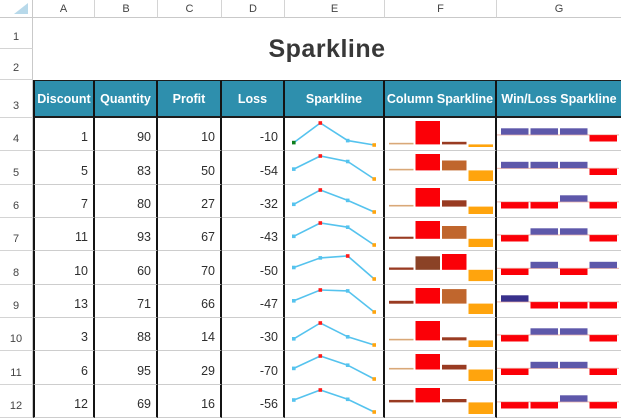  I want to click on cell-C10: 14, so click(190, 334).